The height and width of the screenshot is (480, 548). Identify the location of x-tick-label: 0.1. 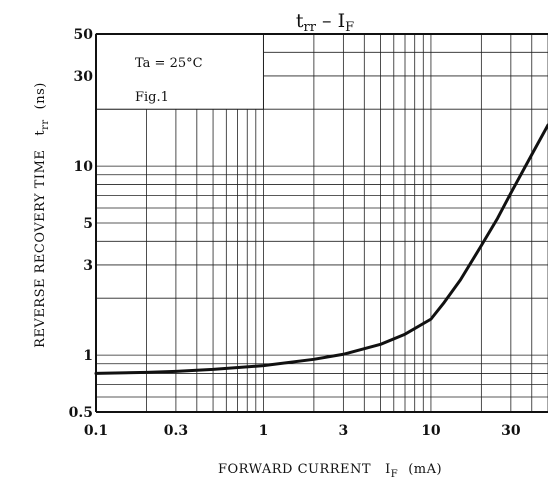
(96, 431).